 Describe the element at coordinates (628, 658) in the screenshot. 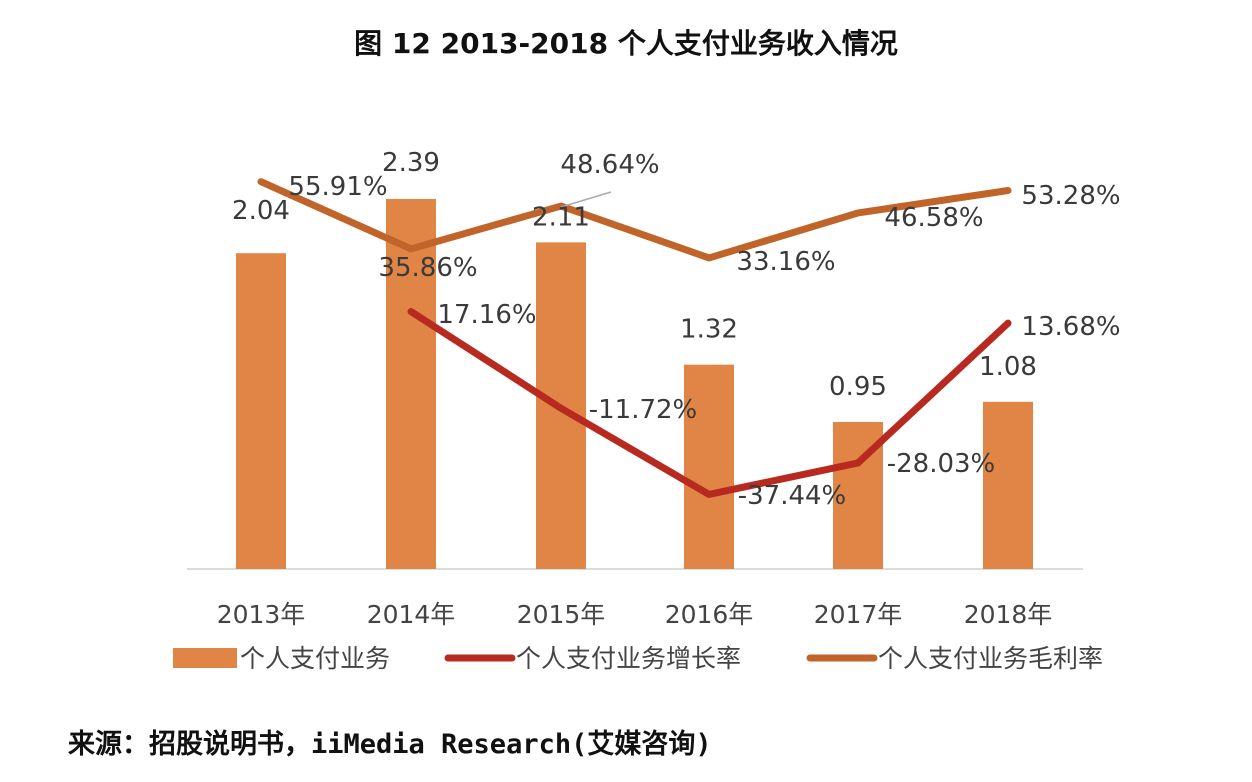

I see `legend-label: 个人支付业务增长率` at that location.